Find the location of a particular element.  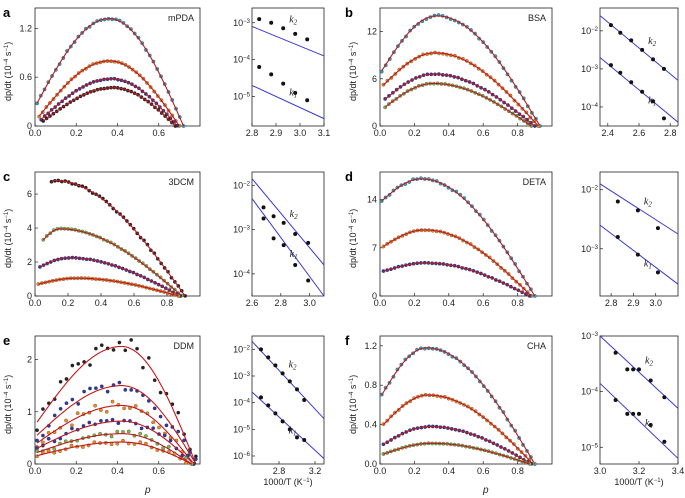

y-tick-label: 12 is located at coordinates (372, 32).